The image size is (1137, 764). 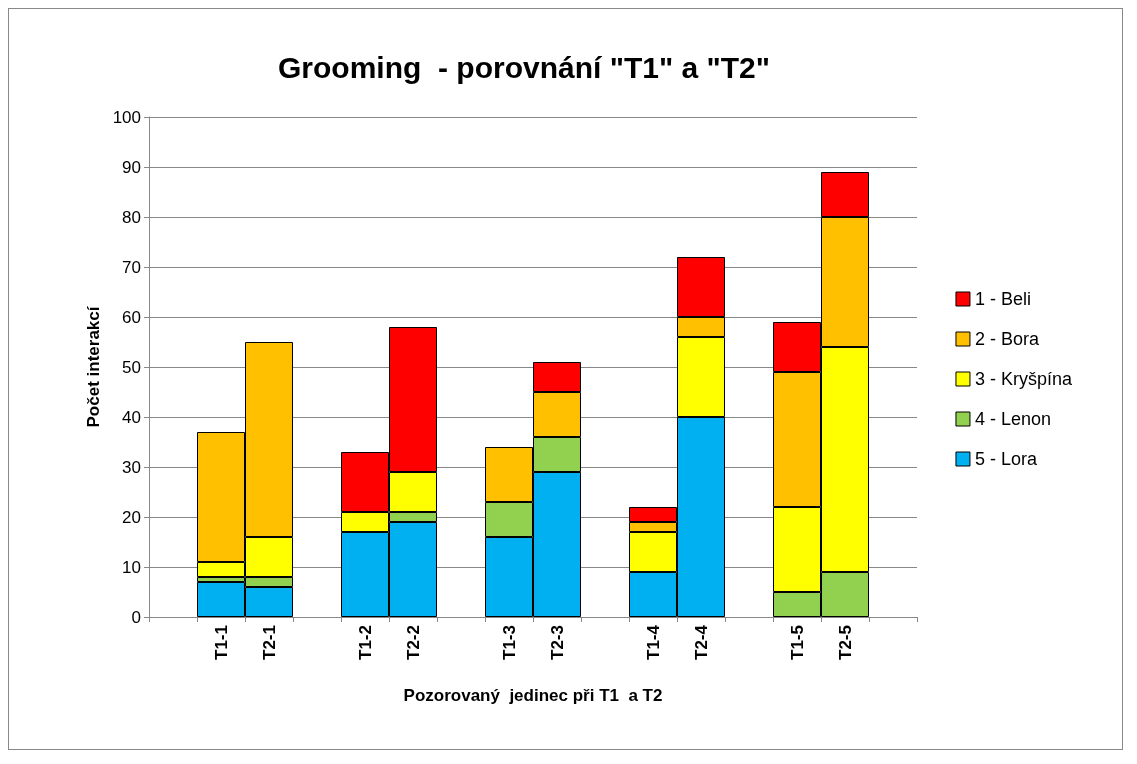 I want to click on y-tick-label: 20, so click(x=131, y=517).